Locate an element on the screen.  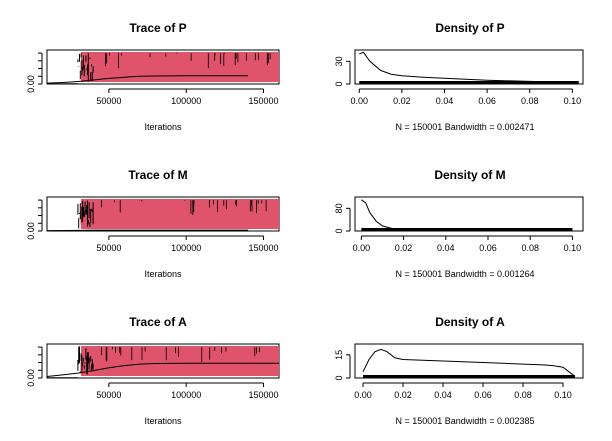
y-tick-label: 80 is located at coordinates (339, 208).